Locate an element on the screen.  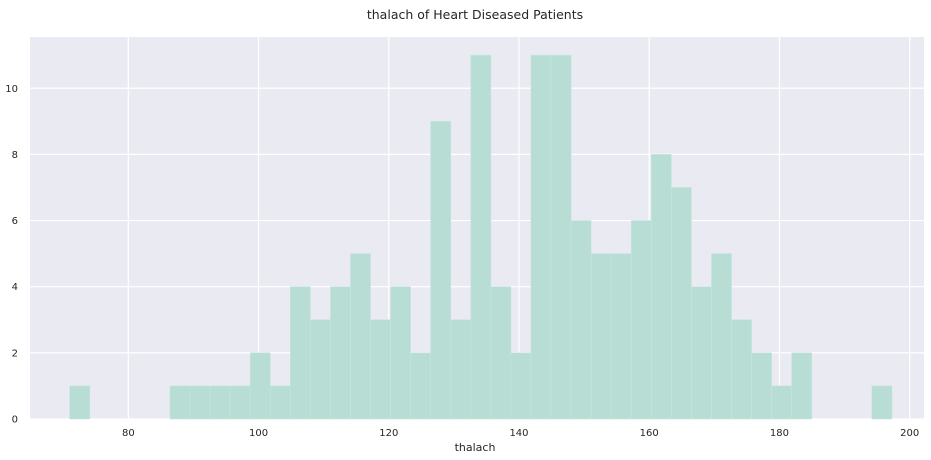
x-axis-ticks: 80 100 120 140 160 180 200 is located at coordinates (520, 433).